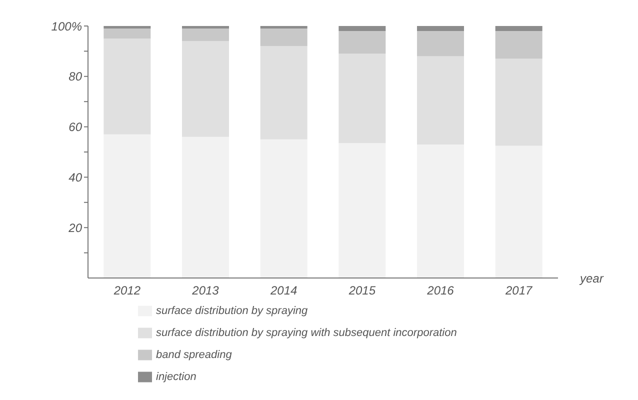 This screenshot has height=400, width=638. I want to click on x-axis-title: year, so click(591, 278).